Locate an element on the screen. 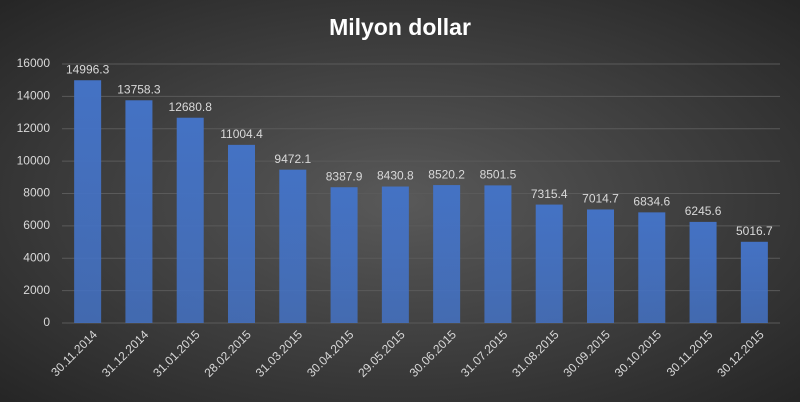 The image size is (800, 402). y-tick-label: 6000 is located at coordinates (36, 225).